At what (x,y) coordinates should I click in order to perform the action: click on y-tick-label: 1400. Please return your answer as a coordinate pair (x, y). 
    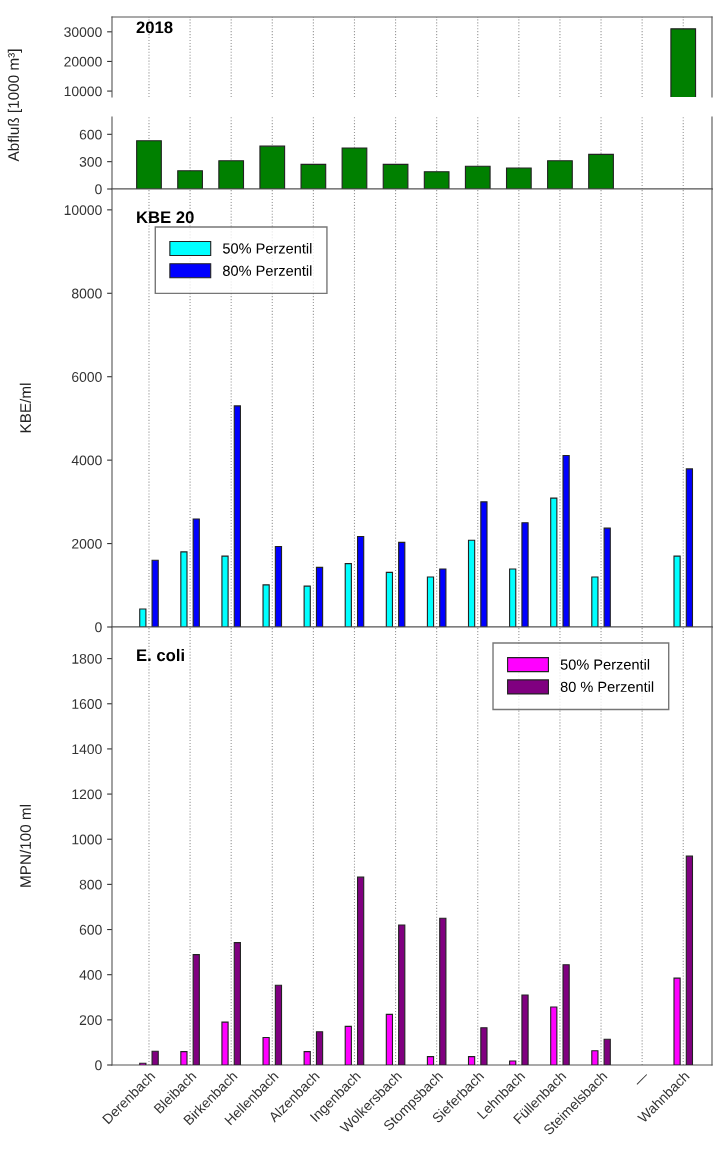
    Looking at the image, I should click on (87, 749).